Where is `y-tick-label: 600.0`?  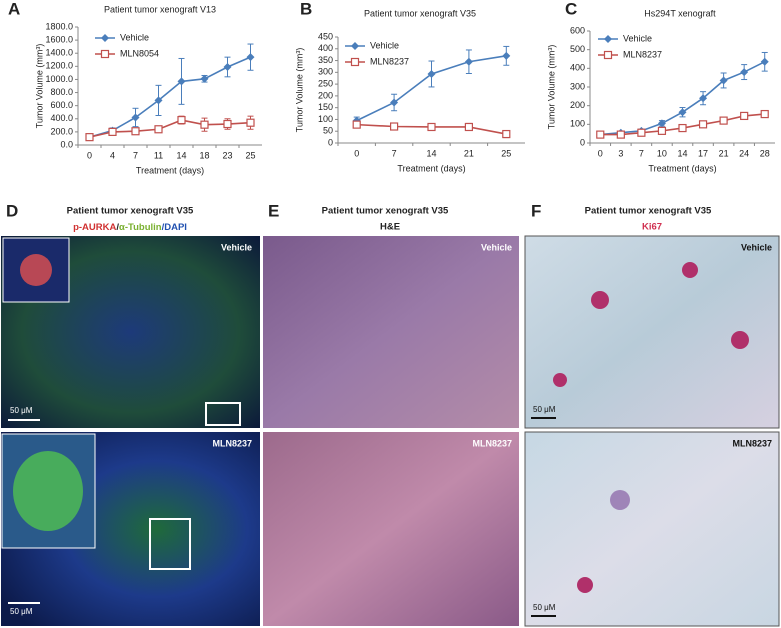 y-tick-label: 600.0 is located at coordinates (61, 105).